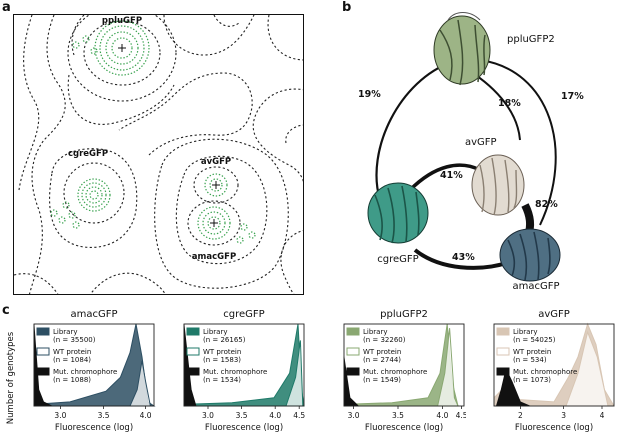 This screenshot has height=448, width=617. Describe the element at coordinates (224, 340) in the screenshot. I see `legend-count: (n = 26165)` at that location.